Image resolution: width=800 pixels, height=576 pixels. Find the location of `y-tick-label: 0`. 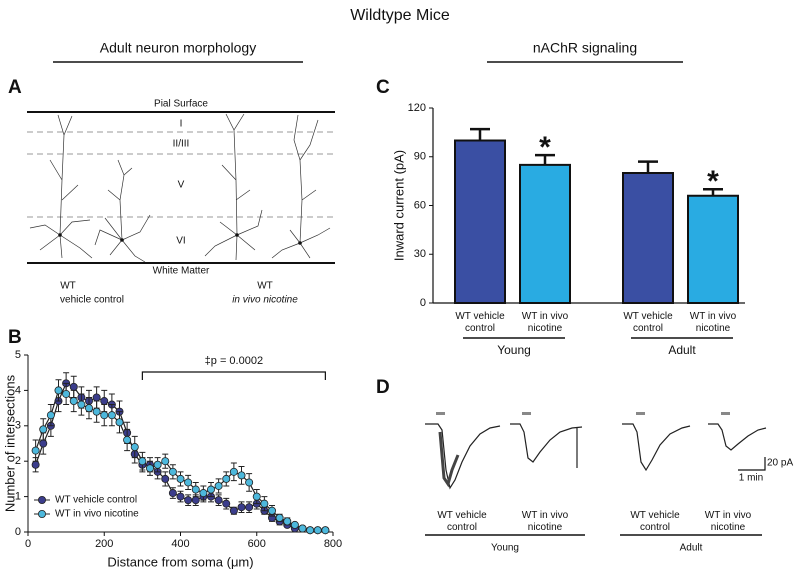

y-tick-label: 0 is located at coordinates (18, 532).